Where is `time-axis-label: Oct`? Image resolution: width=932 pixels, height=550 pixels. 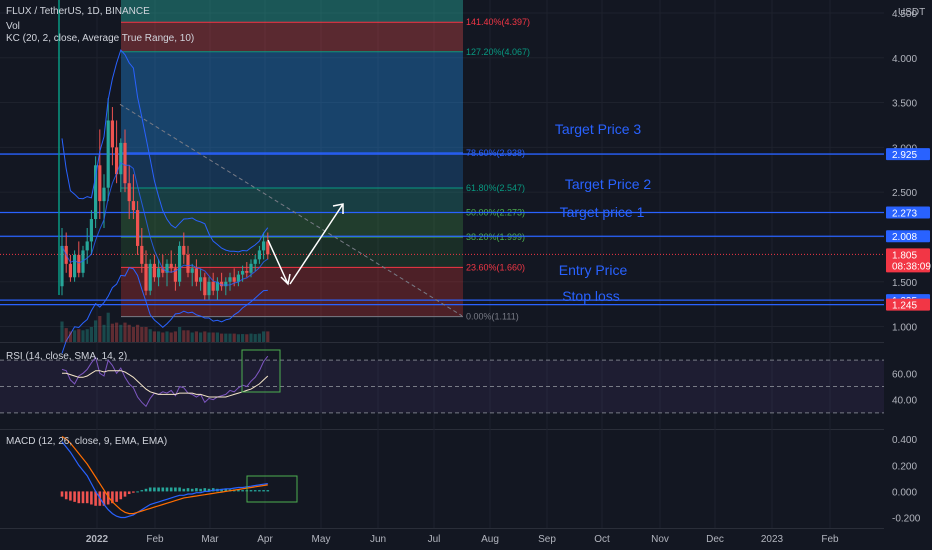 time-axis-label: Oct is located at coordinates (602, 539).